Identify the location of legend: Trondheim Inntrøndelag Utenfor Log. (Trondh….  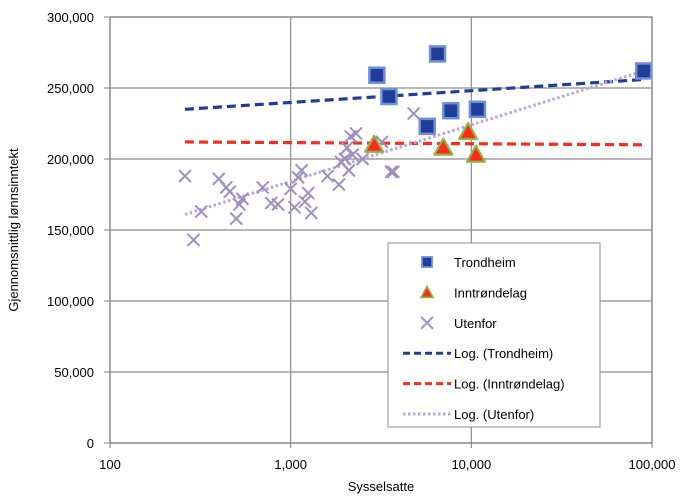
(494, 335).